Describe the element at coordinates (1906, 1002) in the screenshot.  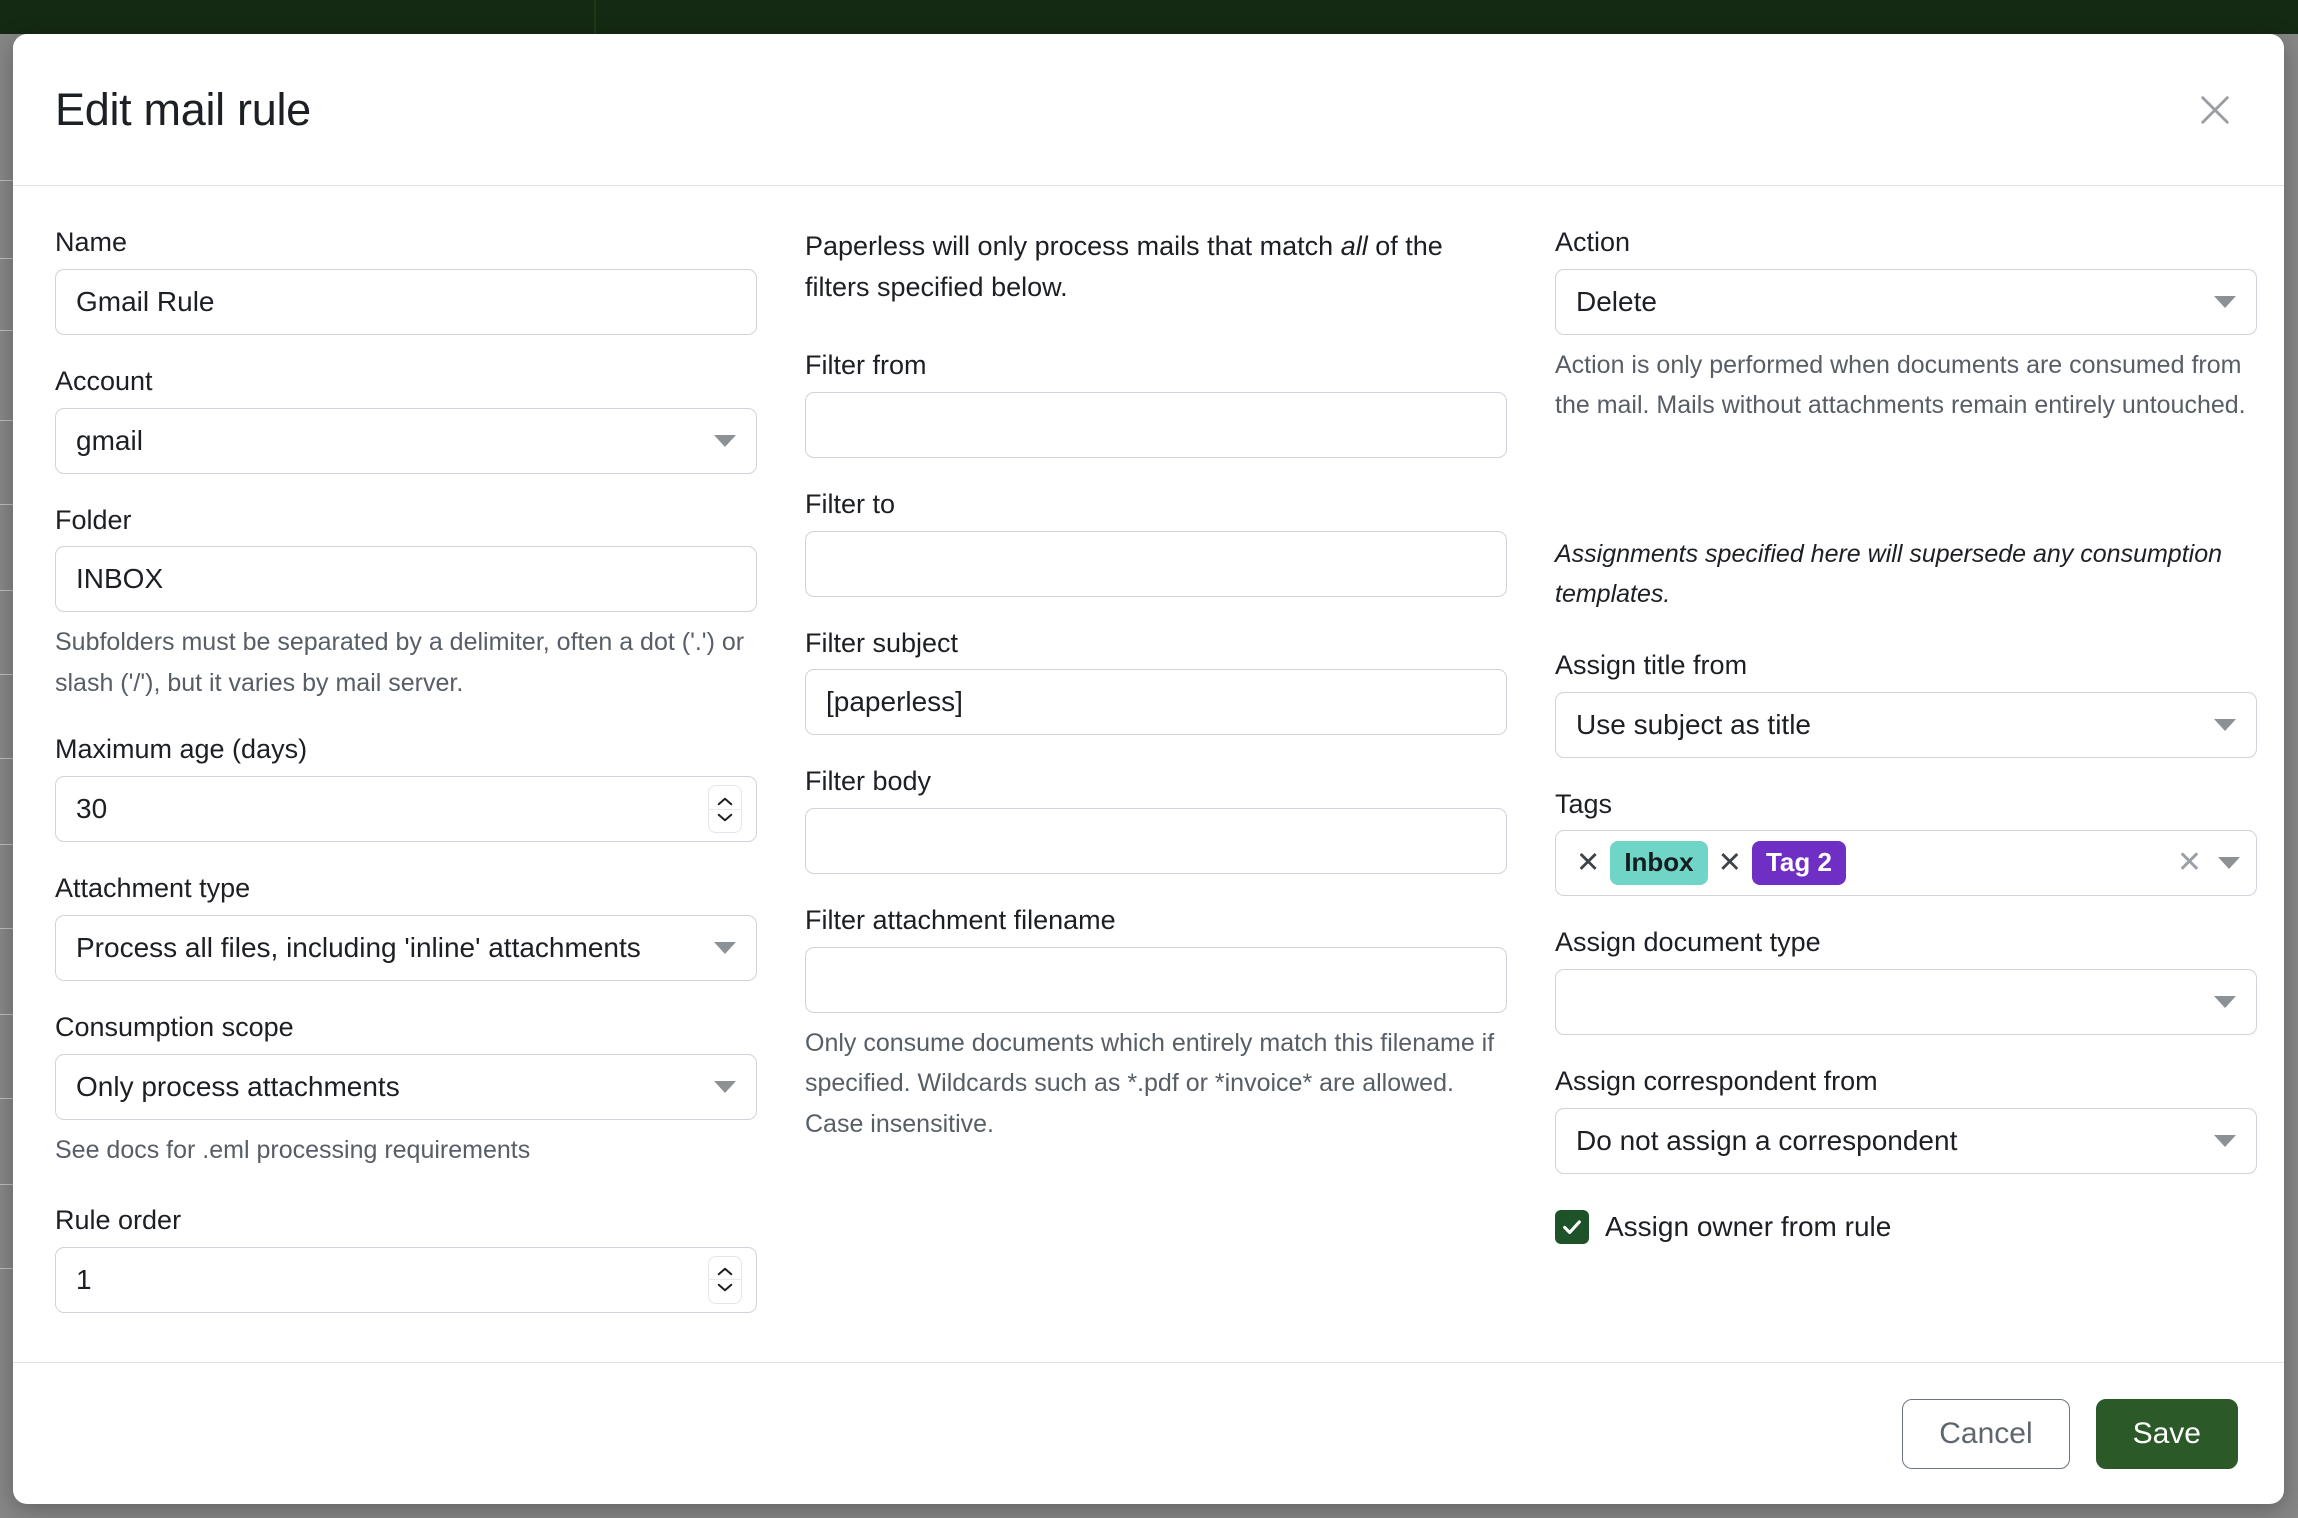
I see `assign-document-type-select` at that location.